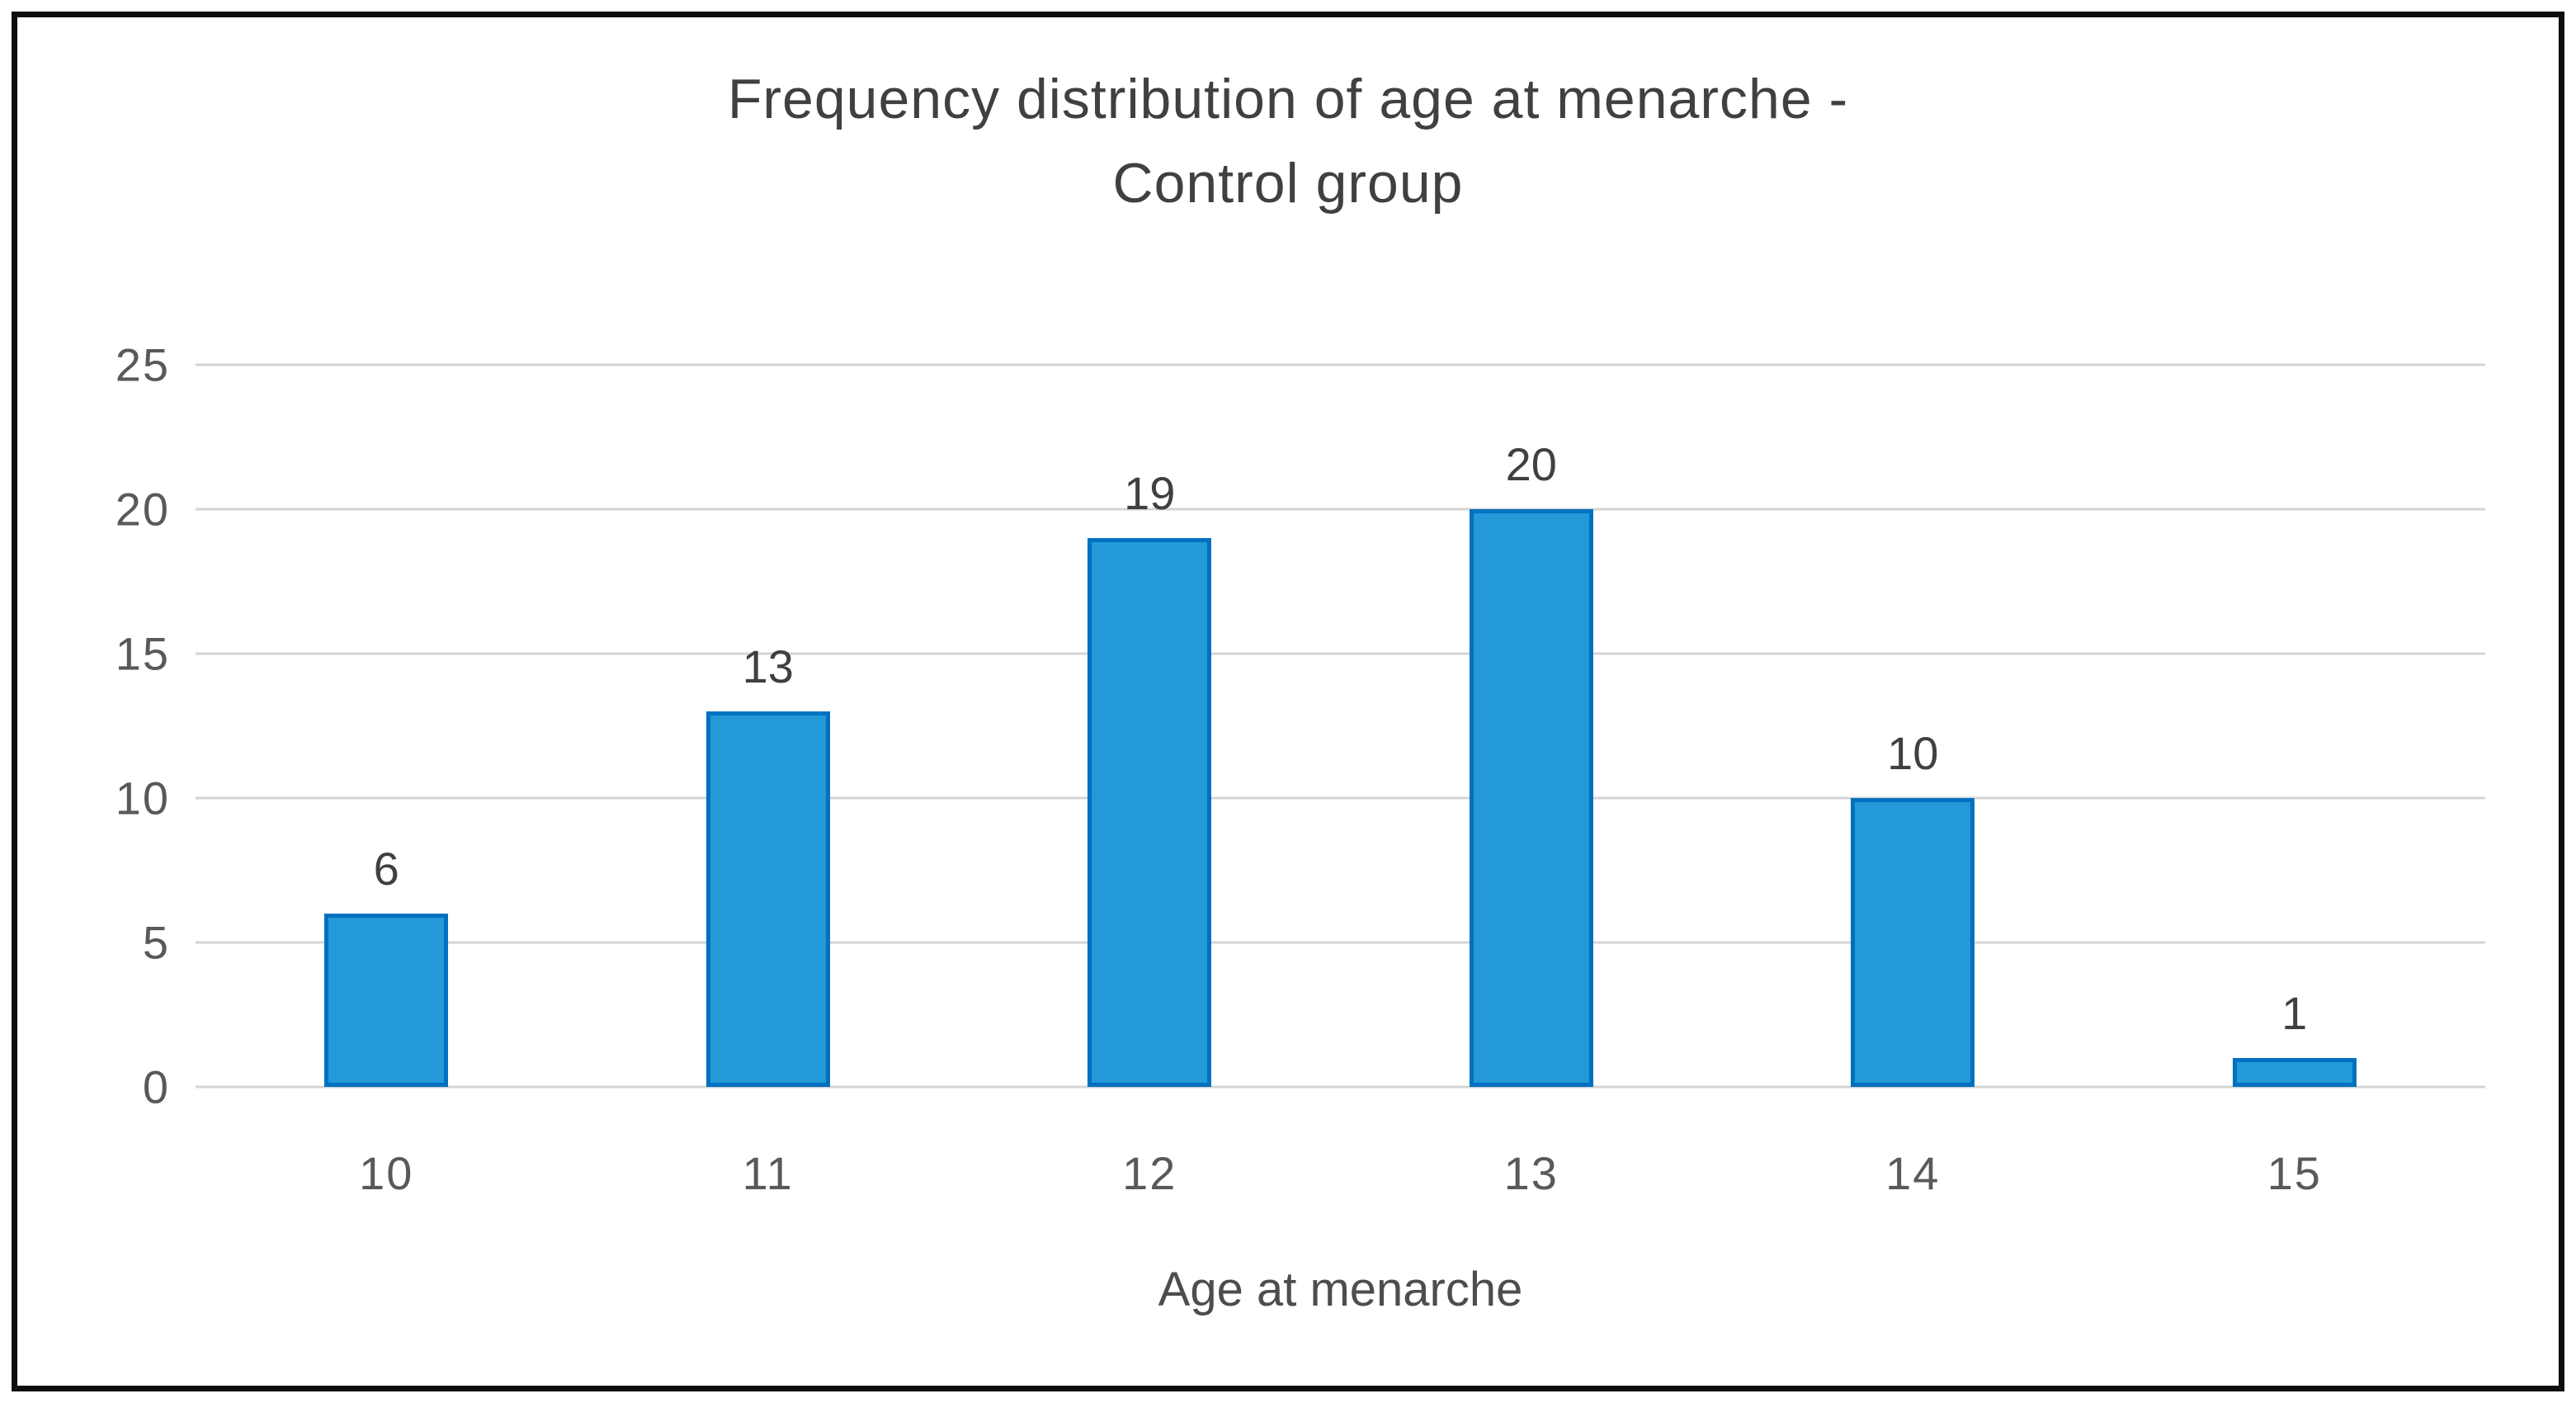 The image size is (2576, 1403). What do you see at coordinates (156, 942) in the screenshot?
I see `y-tick-label: 5` at bounding box center [156, 942].